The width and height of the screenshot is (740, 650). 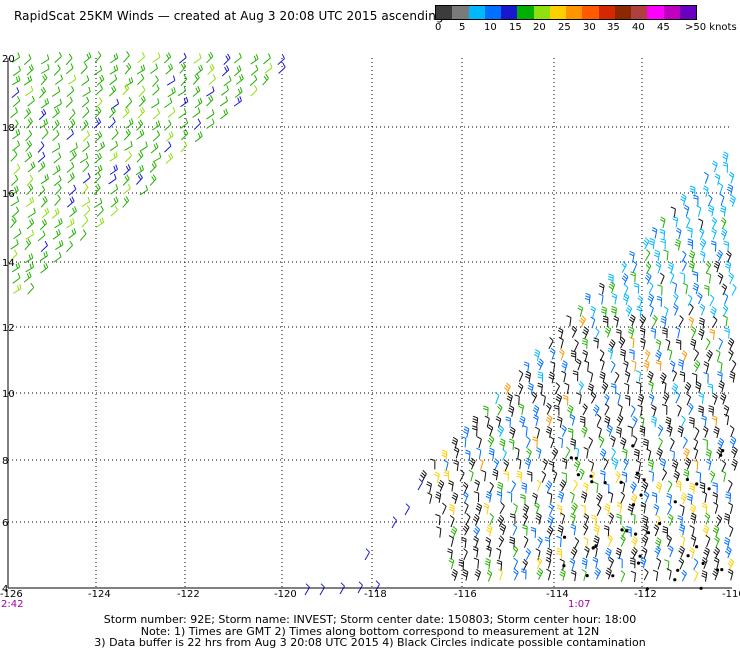 What do you see at coordinates (285, 594) in the screenshot?
I see `x-tick-label: -120` at bounding box center [285, 594].